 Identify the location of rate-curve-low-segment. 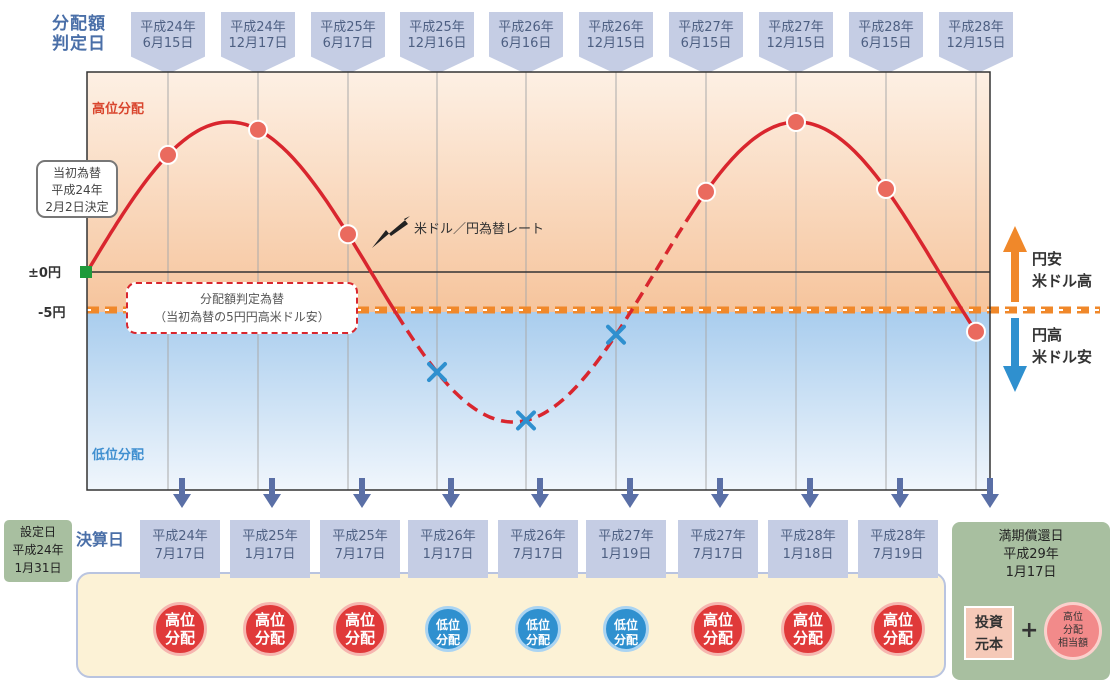
(543, 319).